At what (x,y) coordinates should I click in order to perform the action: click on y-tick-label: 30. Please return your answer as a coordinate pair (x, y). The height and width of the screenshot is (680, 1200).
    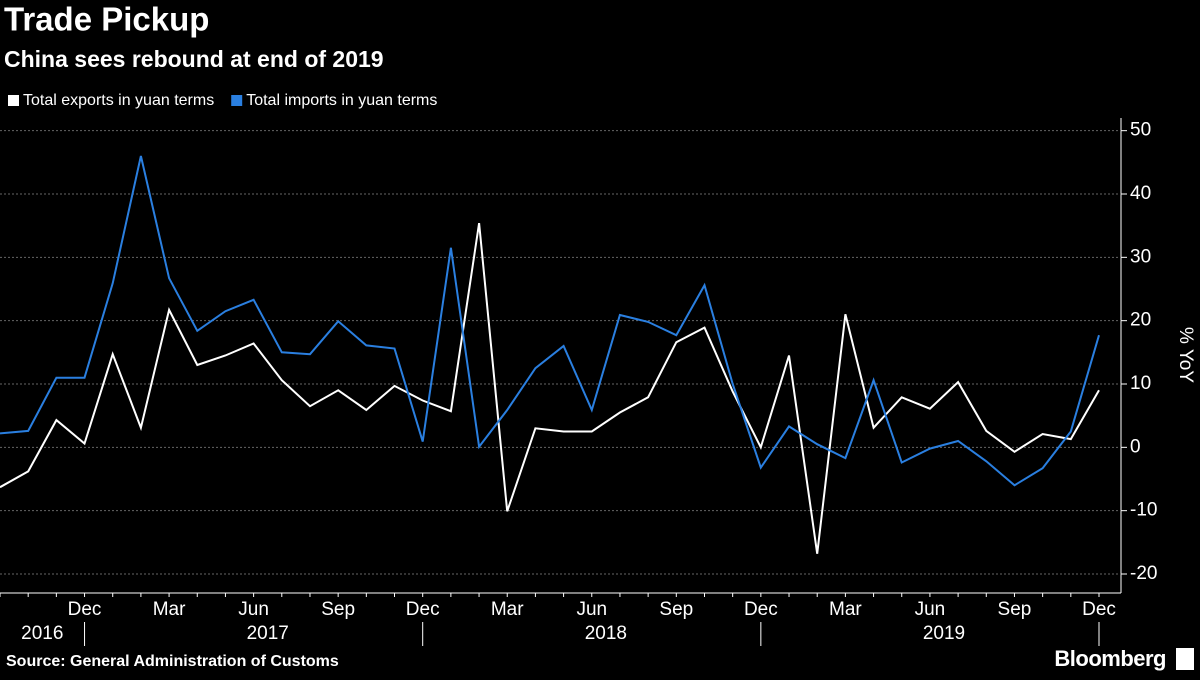
    Looking at the image, I should click on (1140, 256).